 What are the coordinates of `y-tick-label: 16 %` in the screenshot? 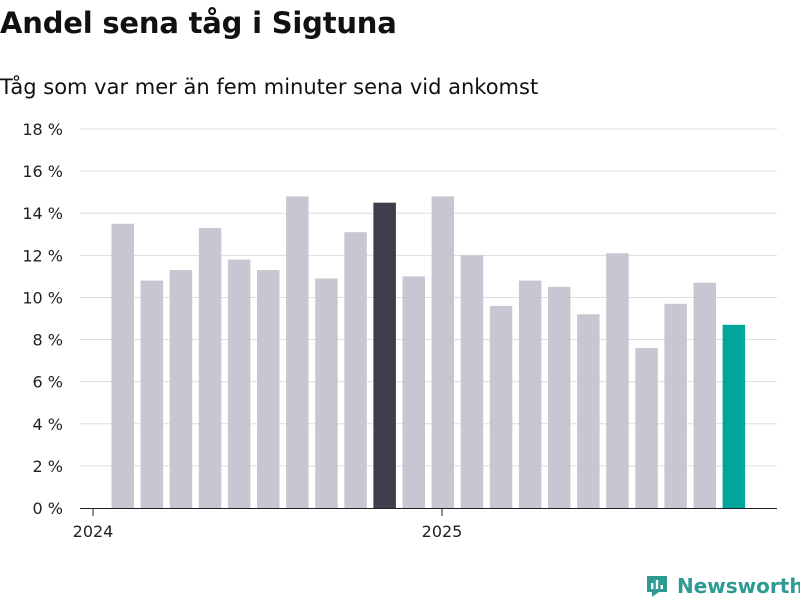 It's located at (42, 171).